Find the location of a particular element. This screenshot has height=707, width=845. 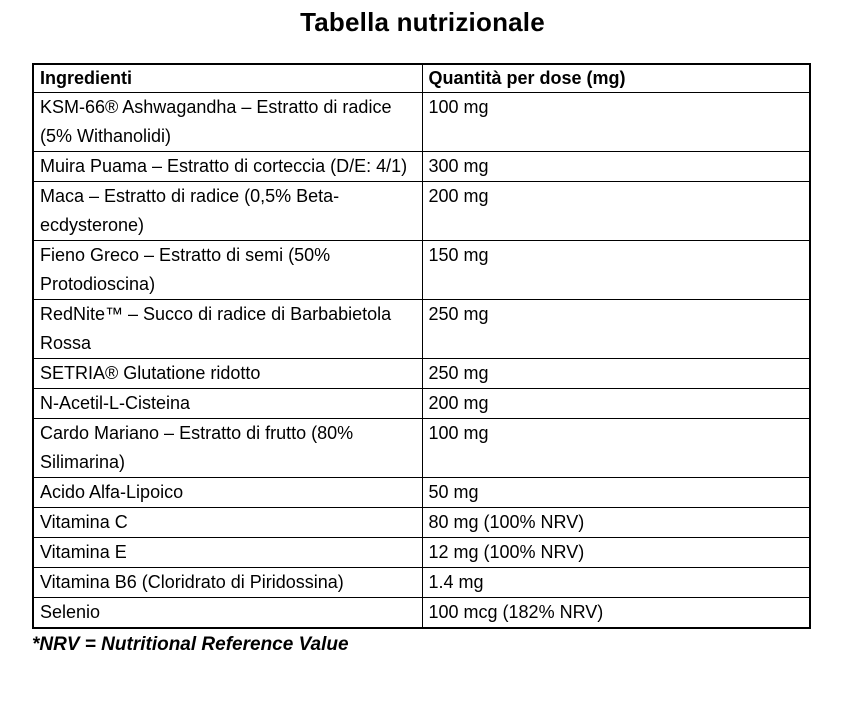

quantity-cell: 300 mg is located at coordinates (616, 166).